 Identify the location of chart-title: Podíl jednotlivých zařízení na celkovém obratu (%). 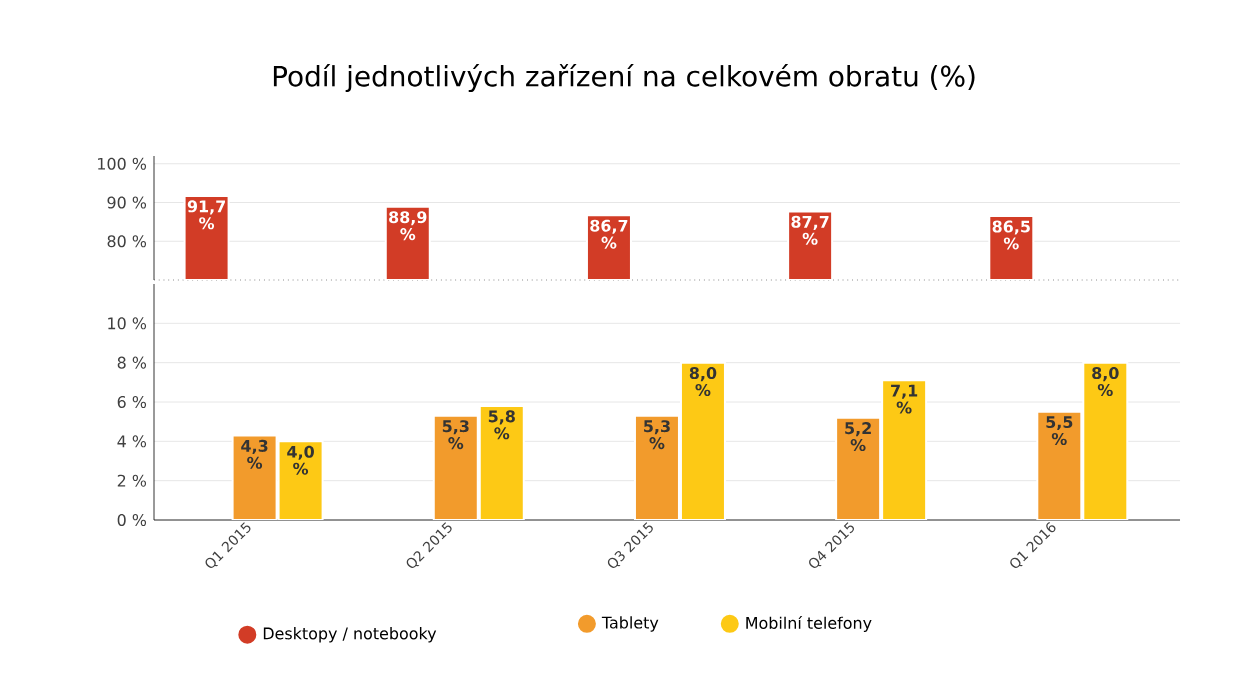
(624, 78).